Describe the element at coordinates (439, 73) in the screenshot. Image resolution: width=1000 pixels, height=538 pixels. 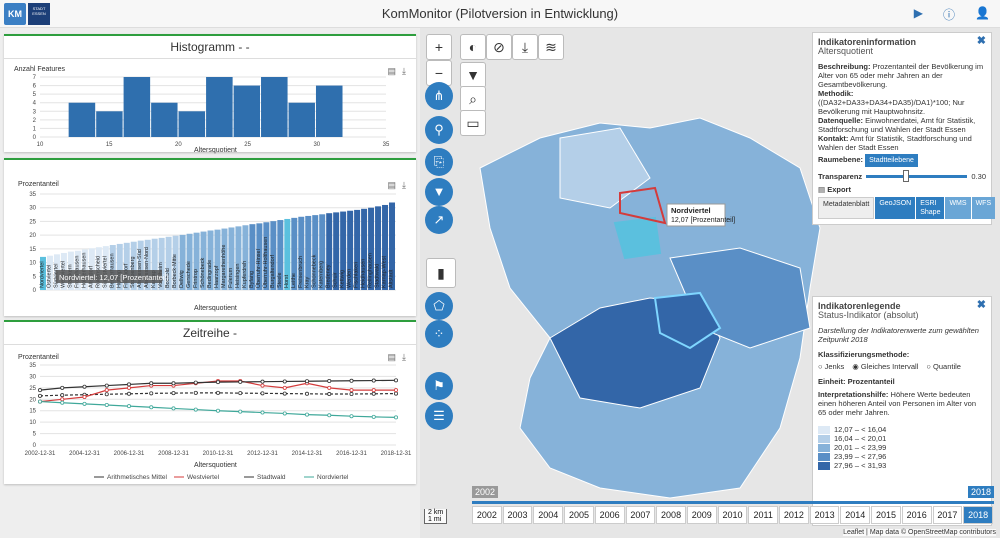
I see `zoom-out-button: −` at that location.